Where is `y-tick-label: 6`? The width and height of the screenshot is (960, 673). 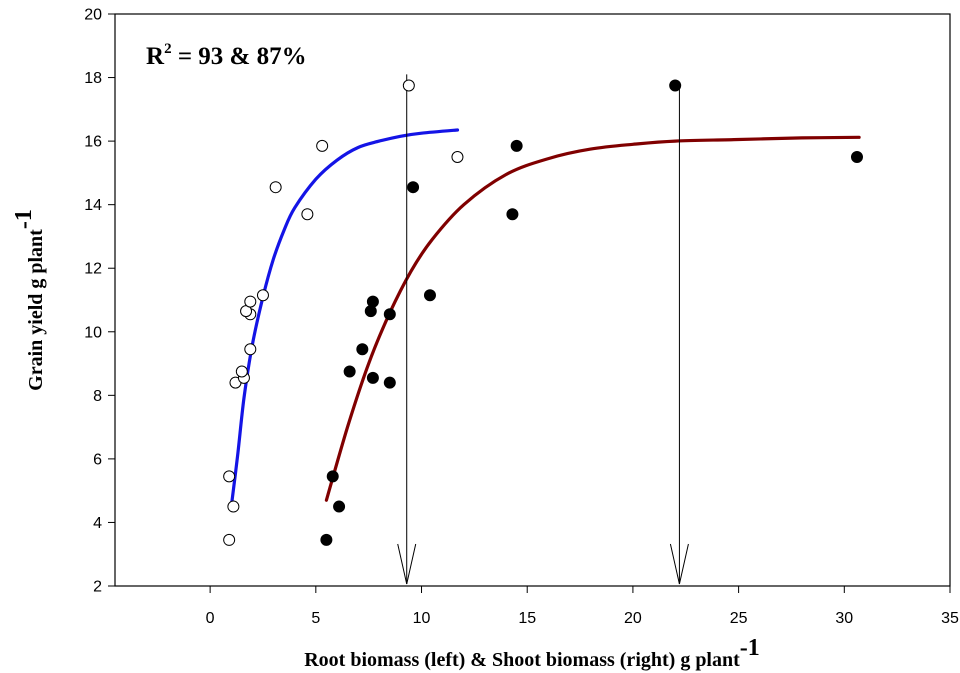
y-tick-label: 6 is located at coordinates (97, 459).